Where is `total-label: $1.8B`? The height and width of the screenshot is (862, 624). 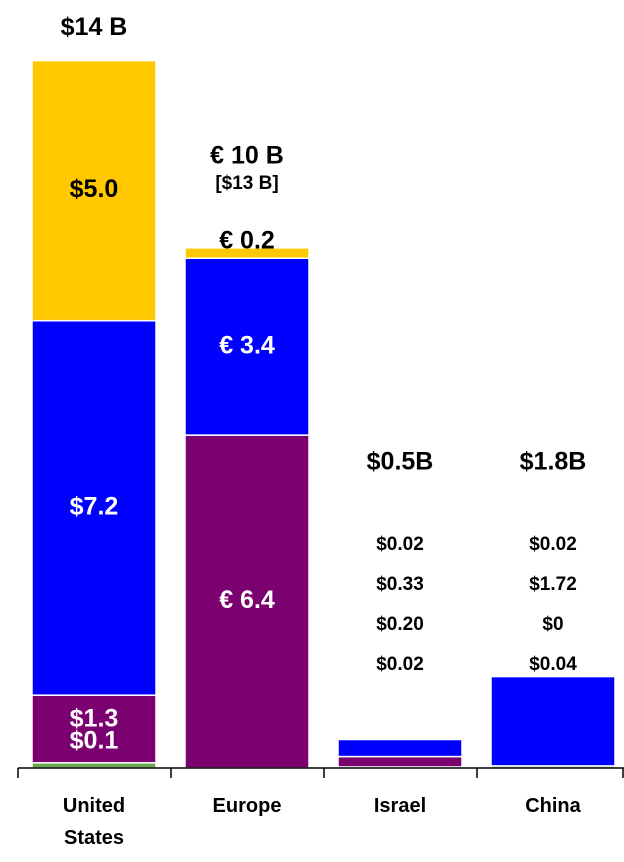
total-label: $1.8B is located at coordinates (553, 462).